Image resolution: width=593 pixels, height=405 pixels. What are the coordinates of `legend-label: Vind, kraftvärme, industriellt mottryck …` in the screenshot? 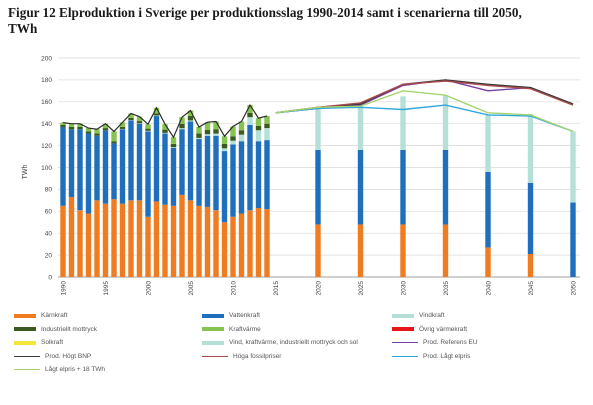 It's located at (293, 342).